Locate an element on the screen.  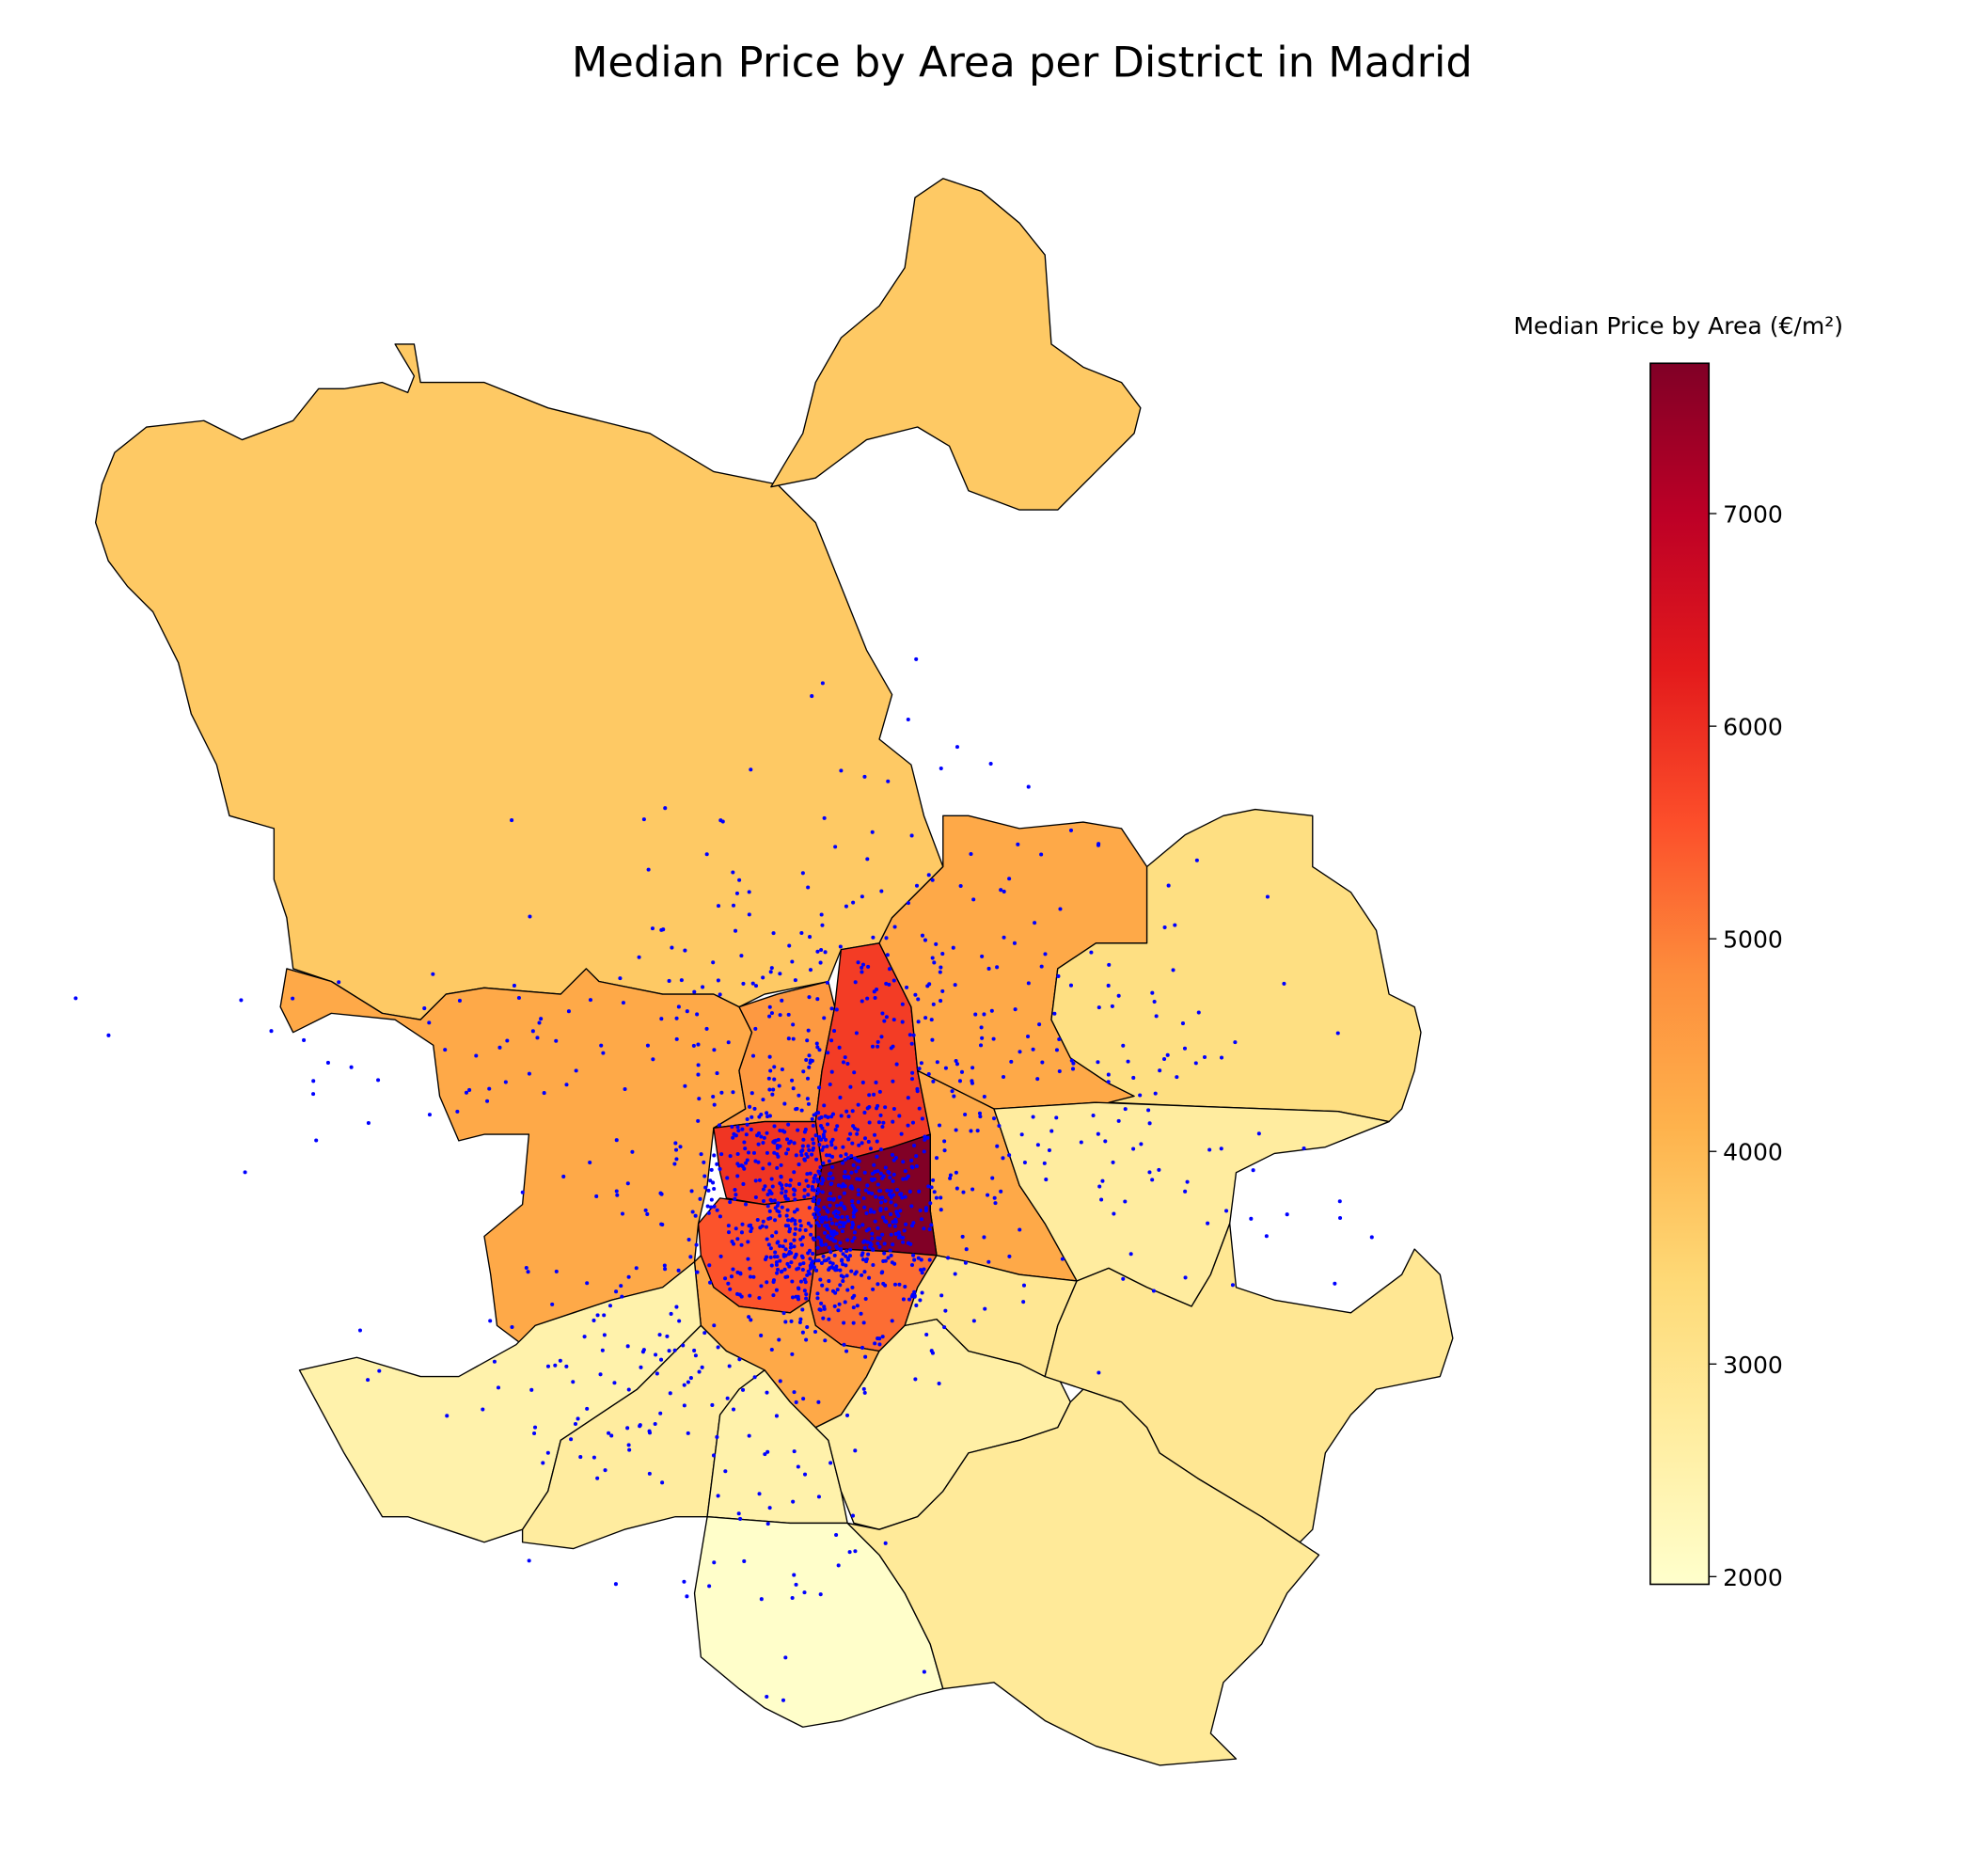
colorbar-tick: 6000 is located at coordinates (1746, 727).